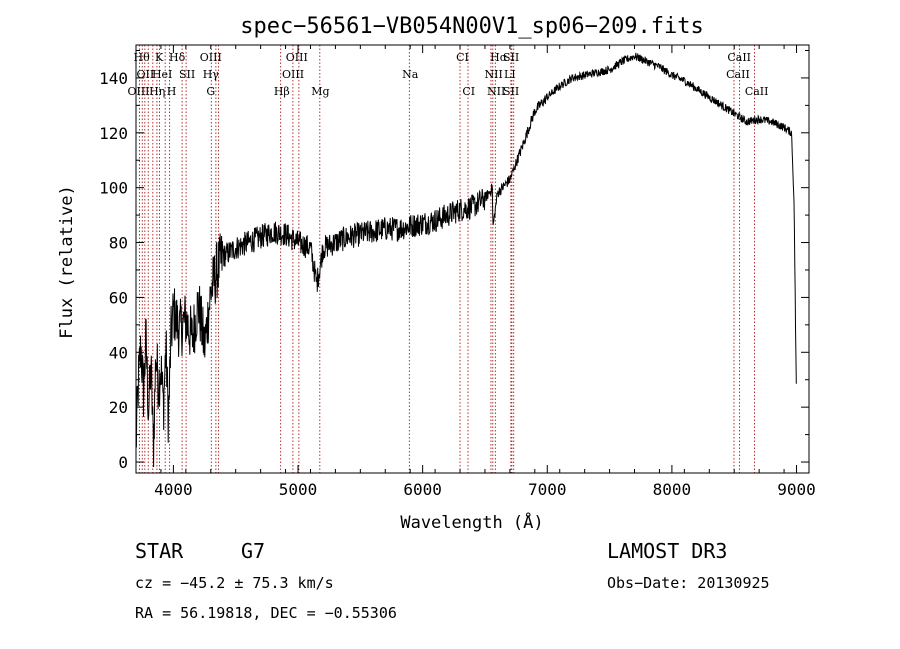  I want to click on spectral-subclass: G7, so click(253, 551).